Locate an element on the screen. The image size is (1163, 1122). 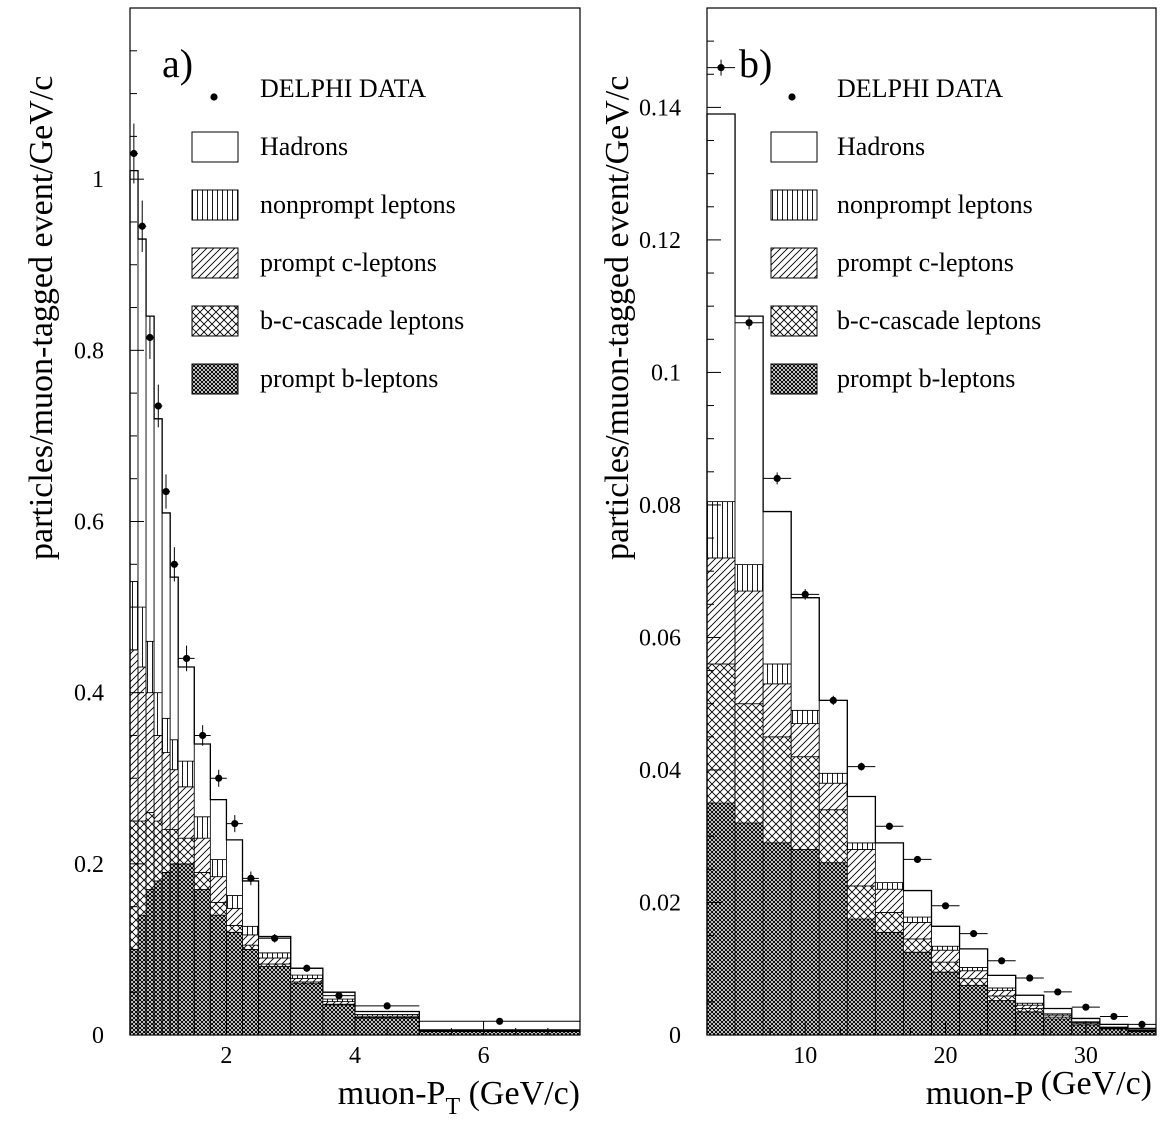
panel-a-y-tick-label: 0.8 is located at coordinates (89, 351).